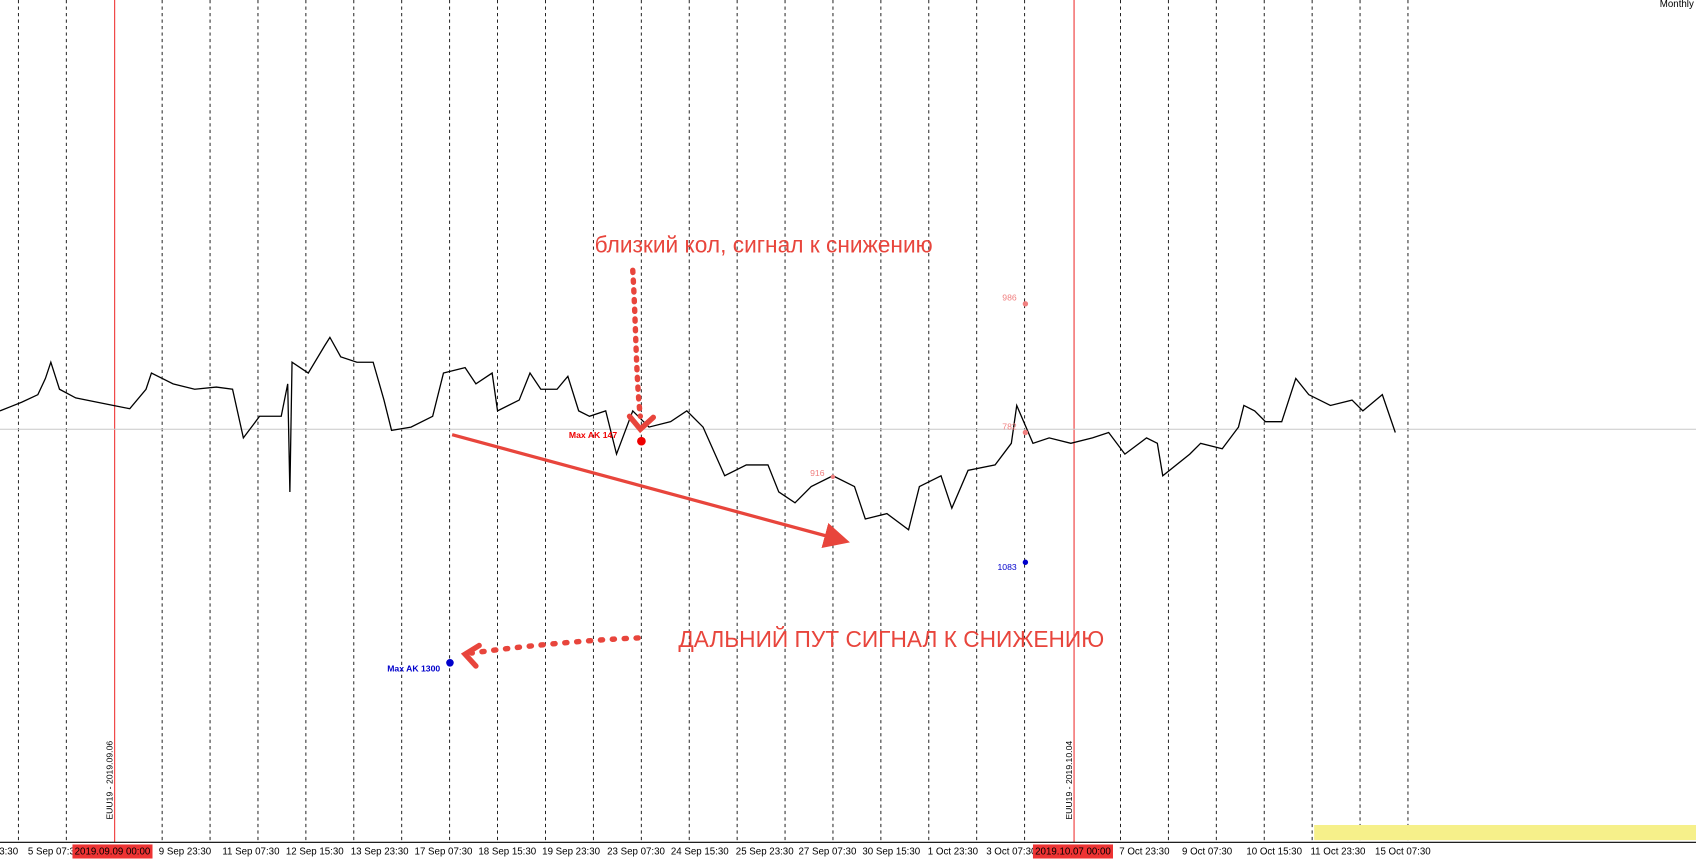 Image resolution: width=1696 pixels, height=865 pixels. I want to click on x-tick-label: 13 Sep 23:30, so click(380, 852).